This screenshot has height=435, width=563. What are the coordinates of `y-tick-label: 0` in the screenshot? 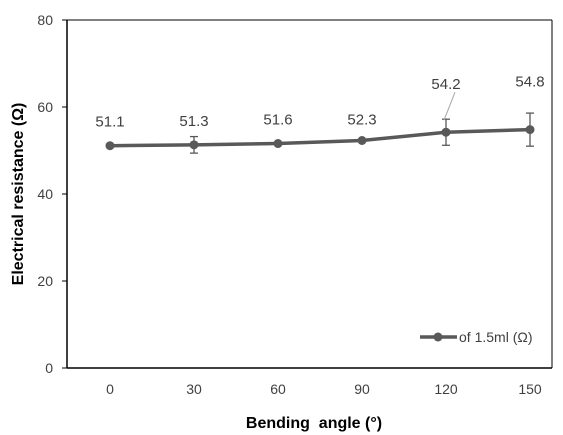 It's located at (49, 368).